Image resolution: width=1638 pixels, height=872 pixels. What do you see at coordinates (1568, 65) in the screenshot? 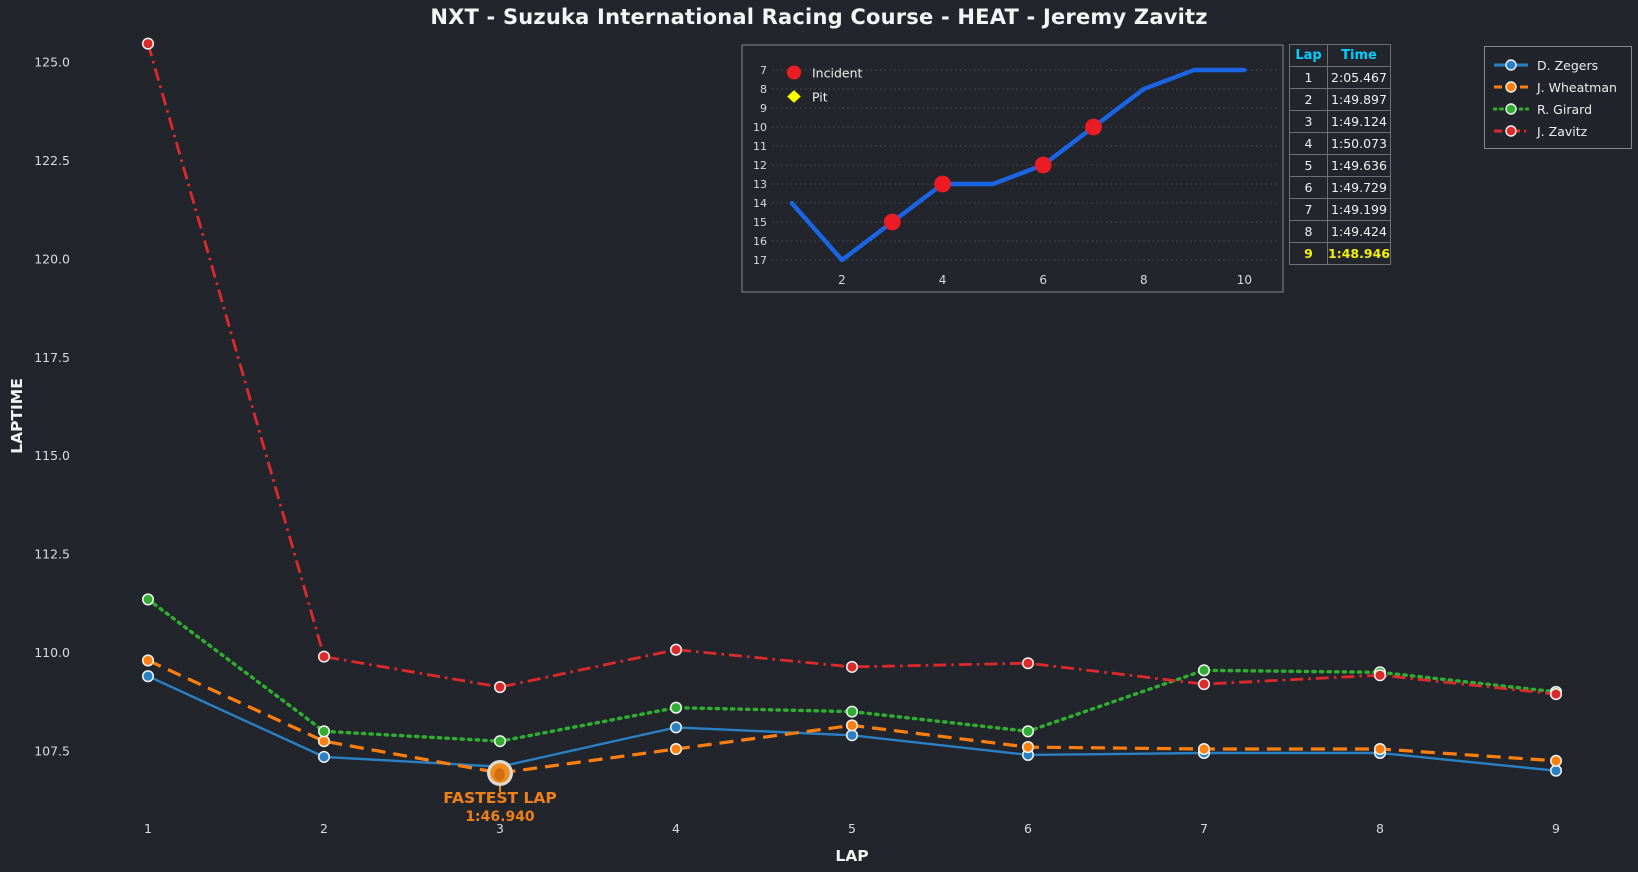
I see `legend-driver-name: D. Zegers` at bounding box center [1568, 65].